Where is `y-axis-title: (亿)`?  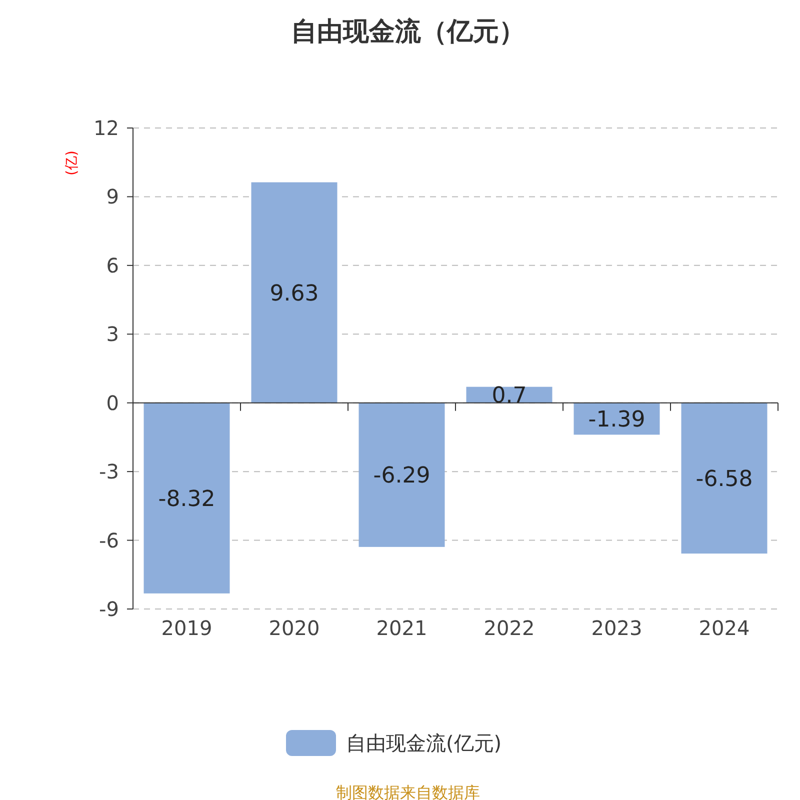 y-axis-title: (亿) is located at coordinates (72, 163).